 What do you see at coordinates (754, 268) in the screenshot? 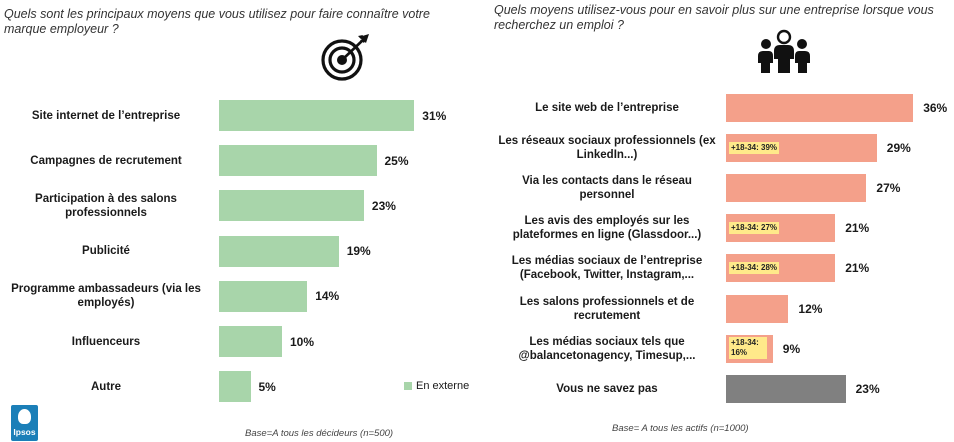
I see `age-highlight-badge: +18-34: 28%` at bounding box center [754, 268].